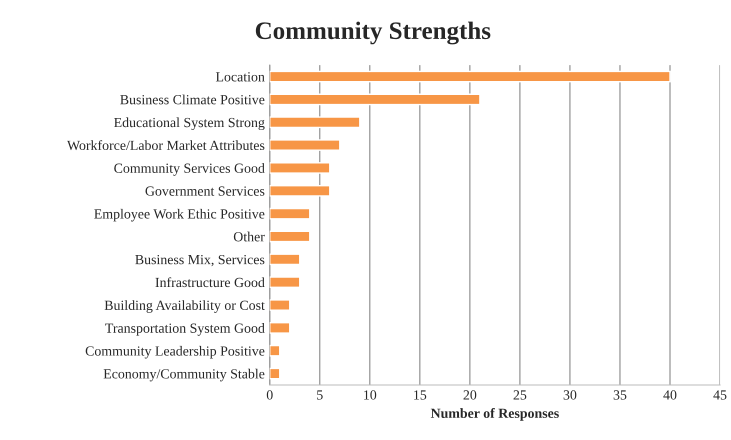 The height and width of the screenshot is (440, 731). What do you see at coordinates (179, 215) in the screenshot?
I see `y-tick-label: Employee Work Ethic Positive` at bounding box center [179, 215].